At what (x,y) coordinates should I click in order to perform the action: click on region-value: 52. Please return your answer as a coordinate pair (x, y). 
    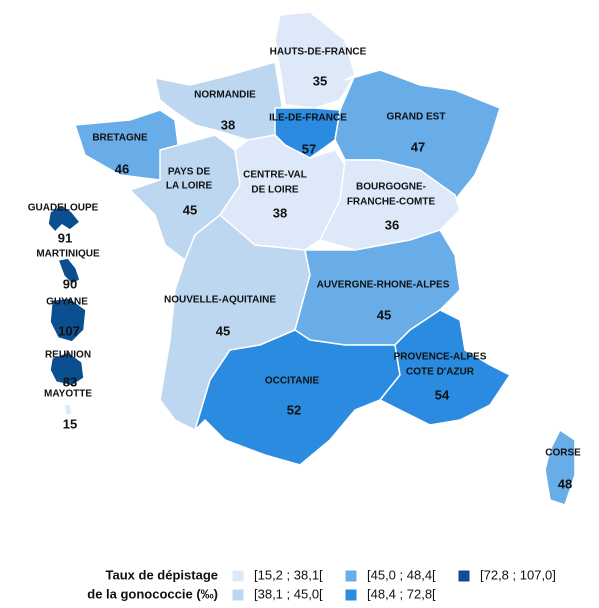
    Looking at the image, I should click on (294, 409).